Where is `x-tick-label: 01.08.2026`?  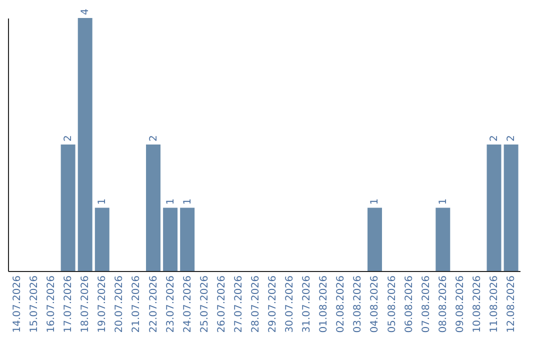 x-tick-label: 01.08.2026 is located at coordinates (324, 304).